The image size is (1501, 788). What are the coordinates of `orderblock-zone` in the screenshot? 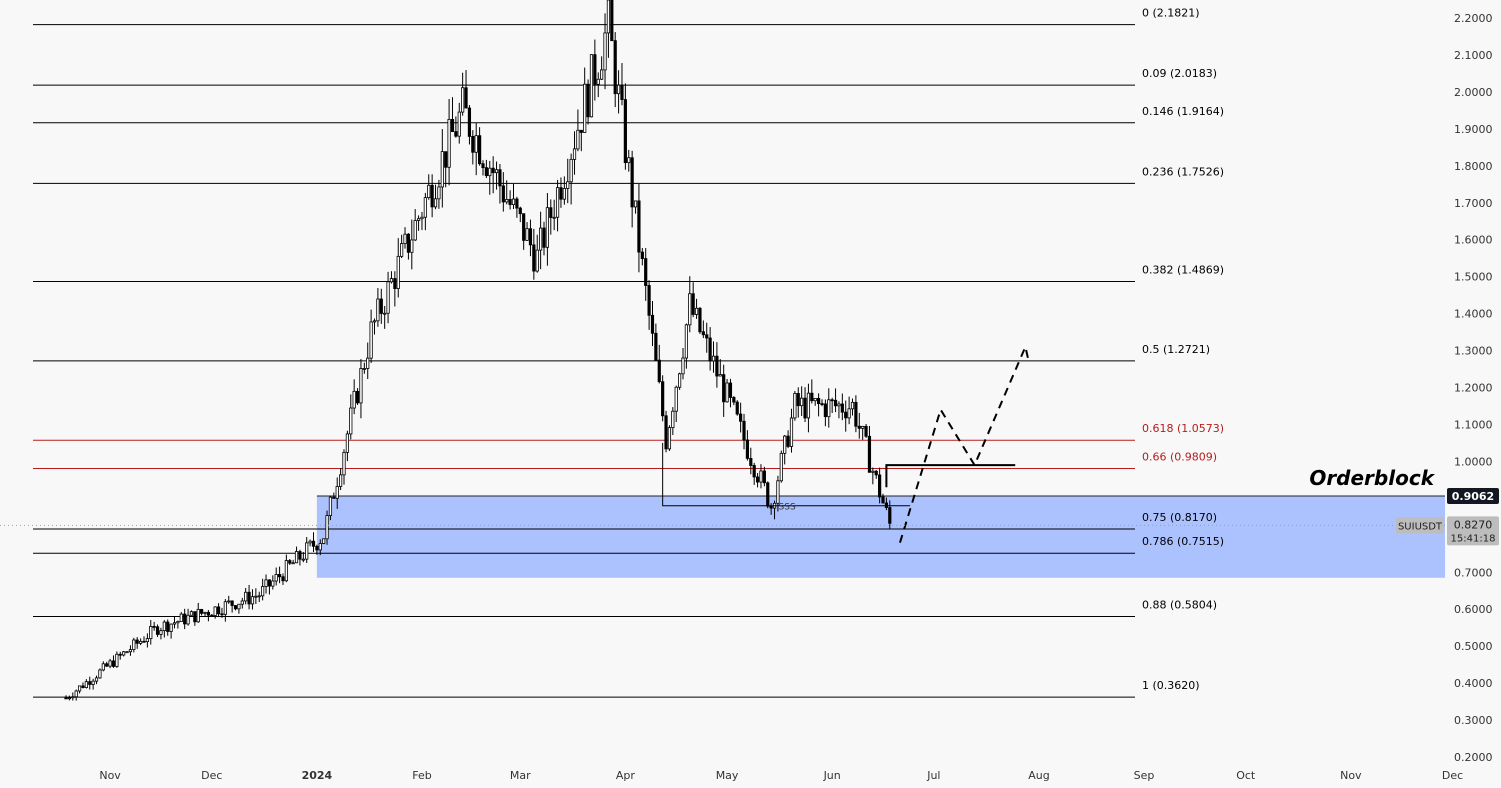 It's located at (880, 537).